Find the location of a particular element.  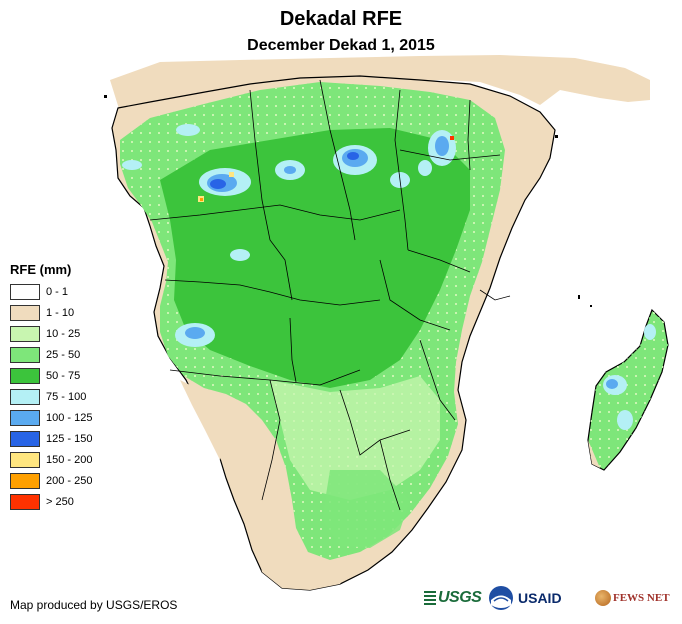

usgs-logo: USGS is located at coordinates (453, 598).